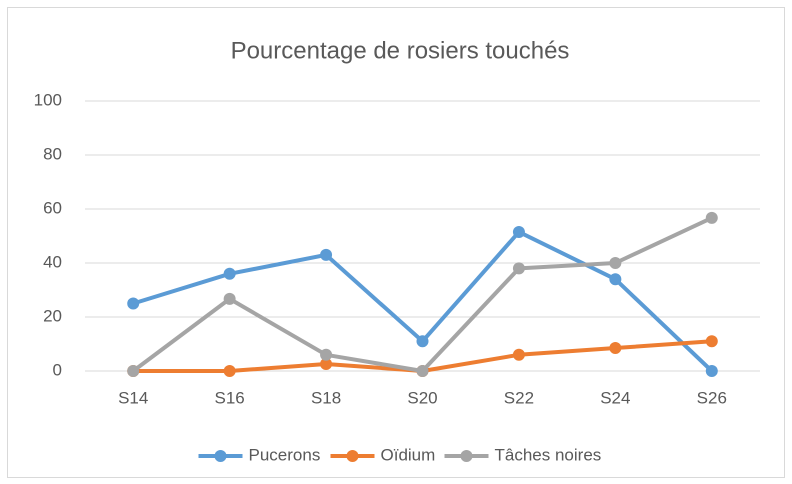 The width and height of the screenshot is (792, 484). I want to click on y-tick-label: 60, so click(52, 207).